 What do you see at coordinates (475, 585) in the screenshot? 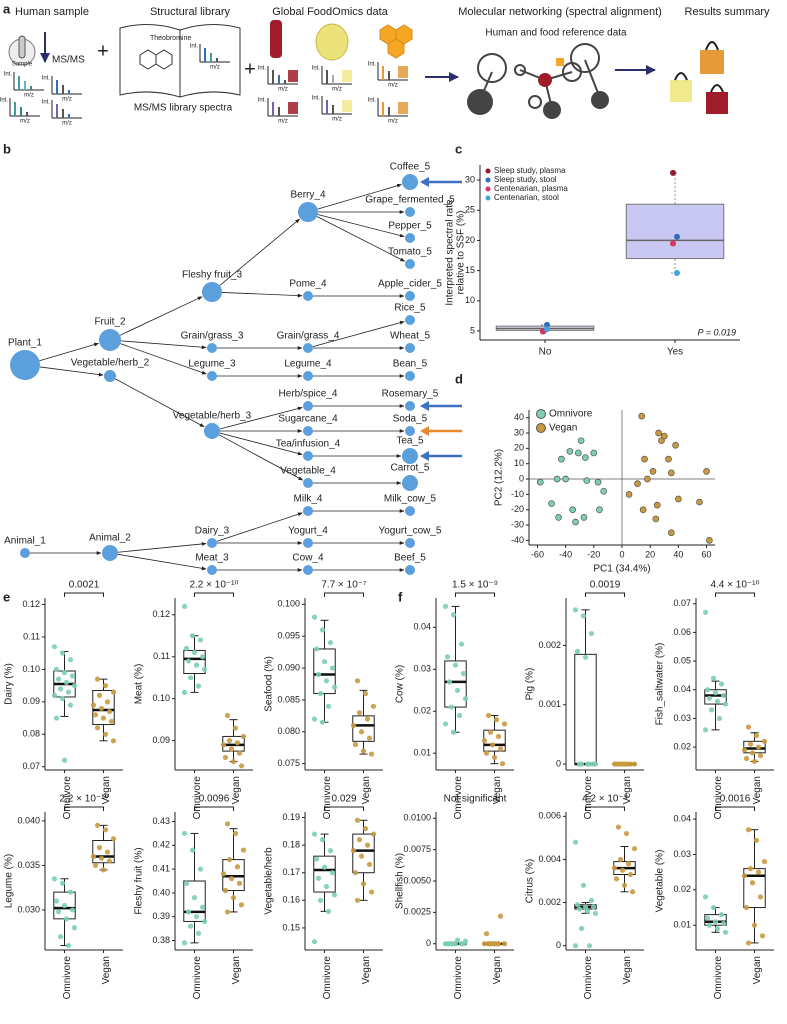
I see `p-value: 1.5 × 10⁻⁹` at bounding box center [475, 585].